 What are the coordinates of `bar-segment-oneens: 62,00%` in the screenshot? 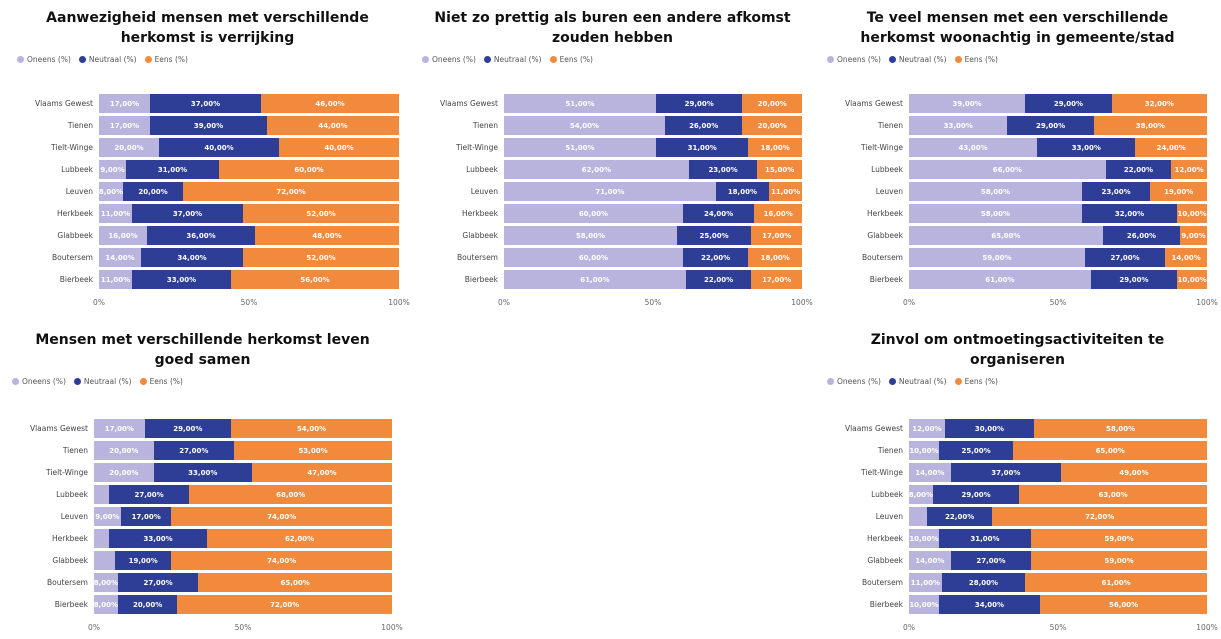 It's located at (596, 169).